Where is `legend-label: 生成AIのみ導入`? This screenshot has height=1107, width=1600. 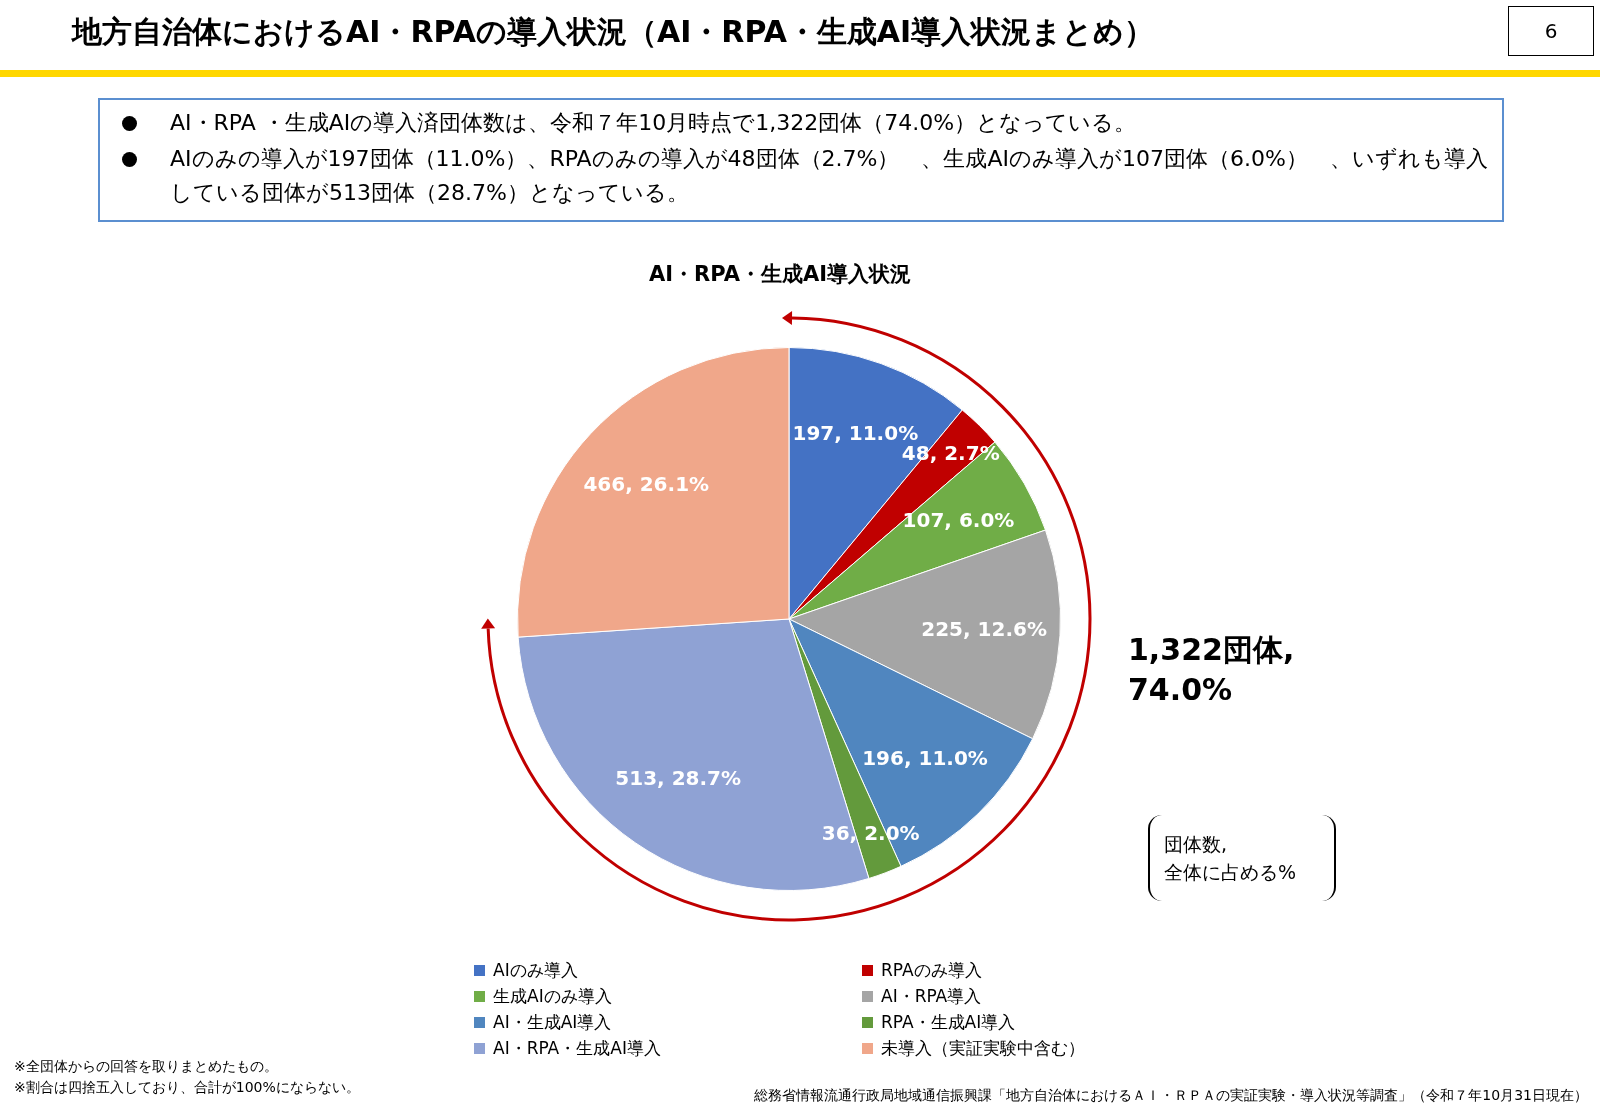 legend-label: 生成AIのみ導入 is located at coordinates (552, 996).